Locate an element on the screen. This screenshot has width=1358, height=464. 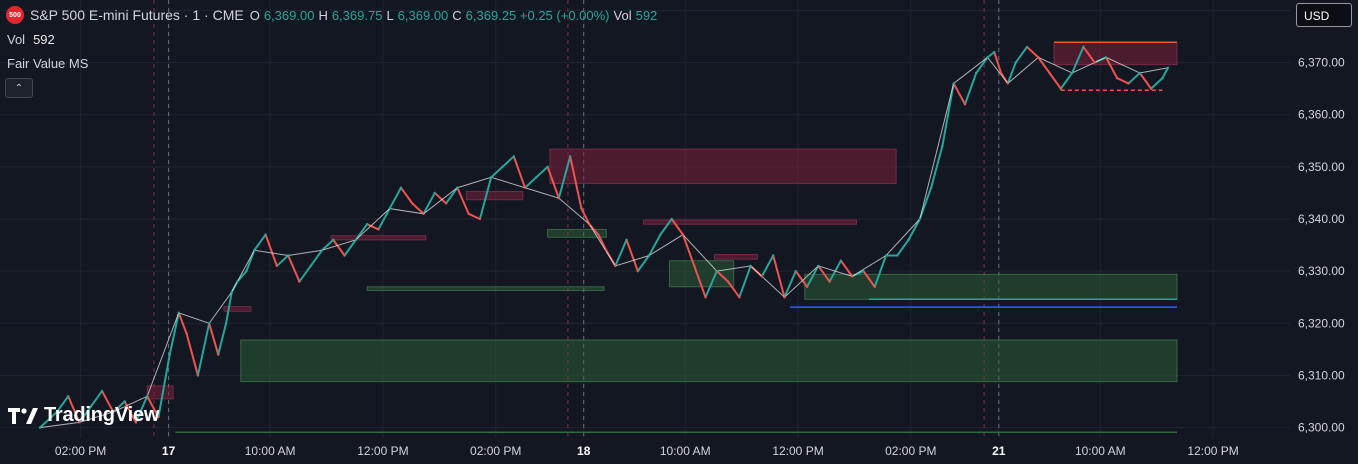
volume-legend: Vol 592 is located at coordinates (31, 39).